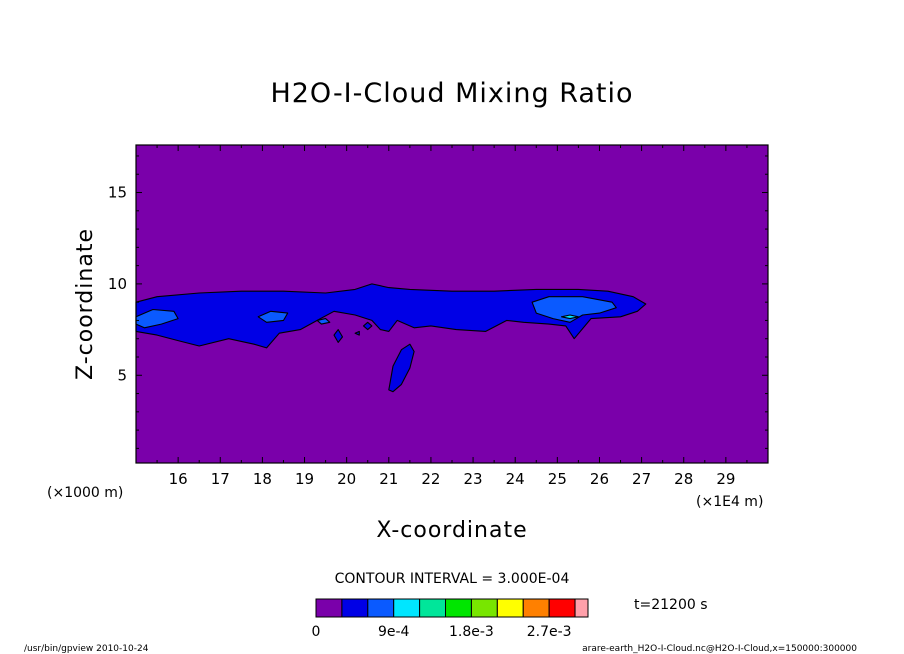  Describe the element at coordinates (430, 479) in the screenshot. I see `x-tick-label: 22` at that location.